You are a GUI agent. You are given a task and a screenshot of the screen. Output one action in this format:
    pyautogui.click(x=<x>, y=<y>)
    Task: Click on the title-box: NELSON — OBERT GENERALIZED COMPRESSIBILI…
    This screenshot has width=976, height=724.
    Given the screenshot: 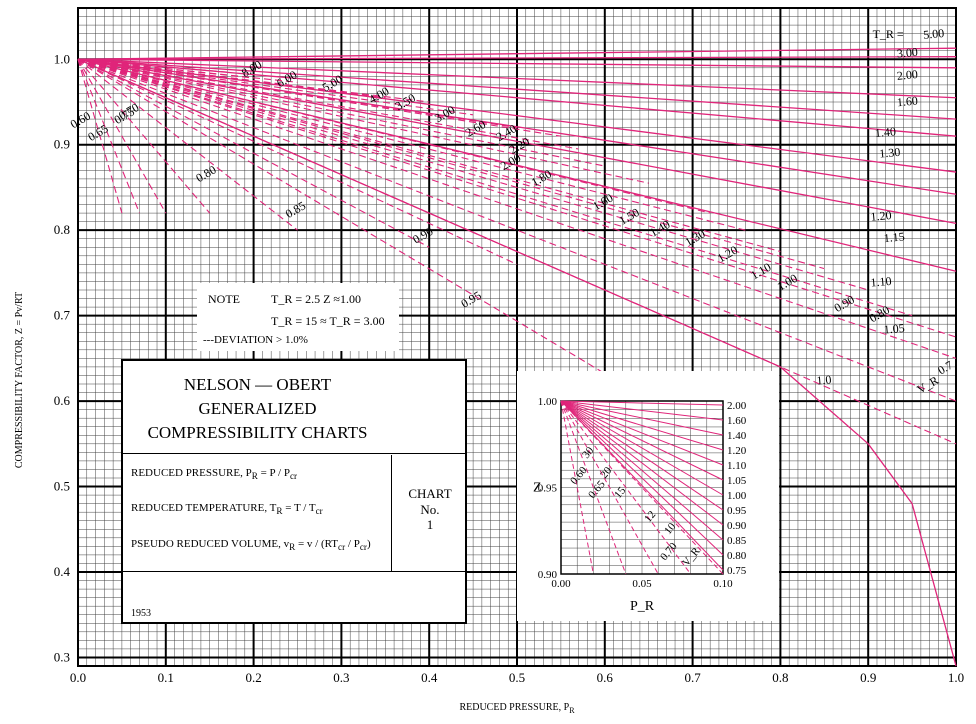 What is the action you would take?
    pyautogui.click(x=294, y=491)
    